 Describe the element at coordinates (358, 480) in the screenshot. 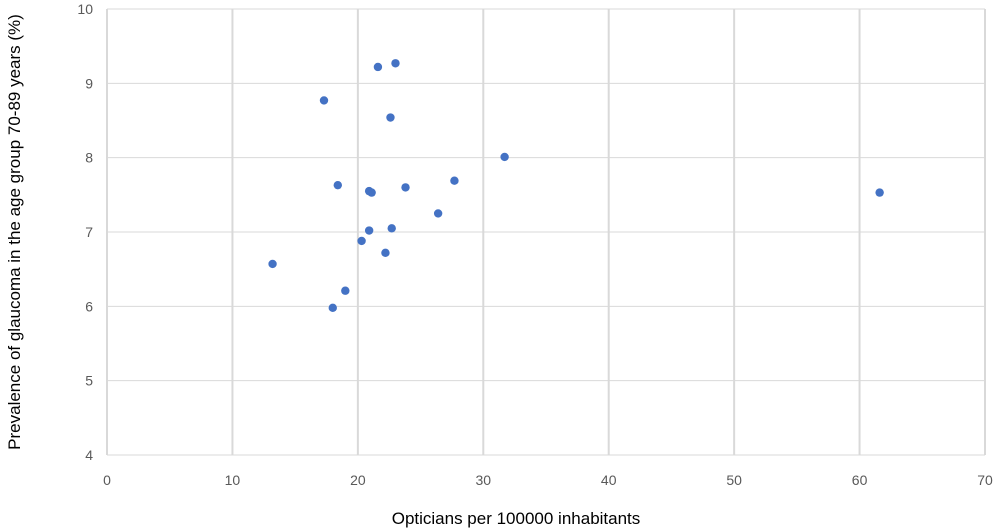

I see `x-tick-label: 20` at that location.